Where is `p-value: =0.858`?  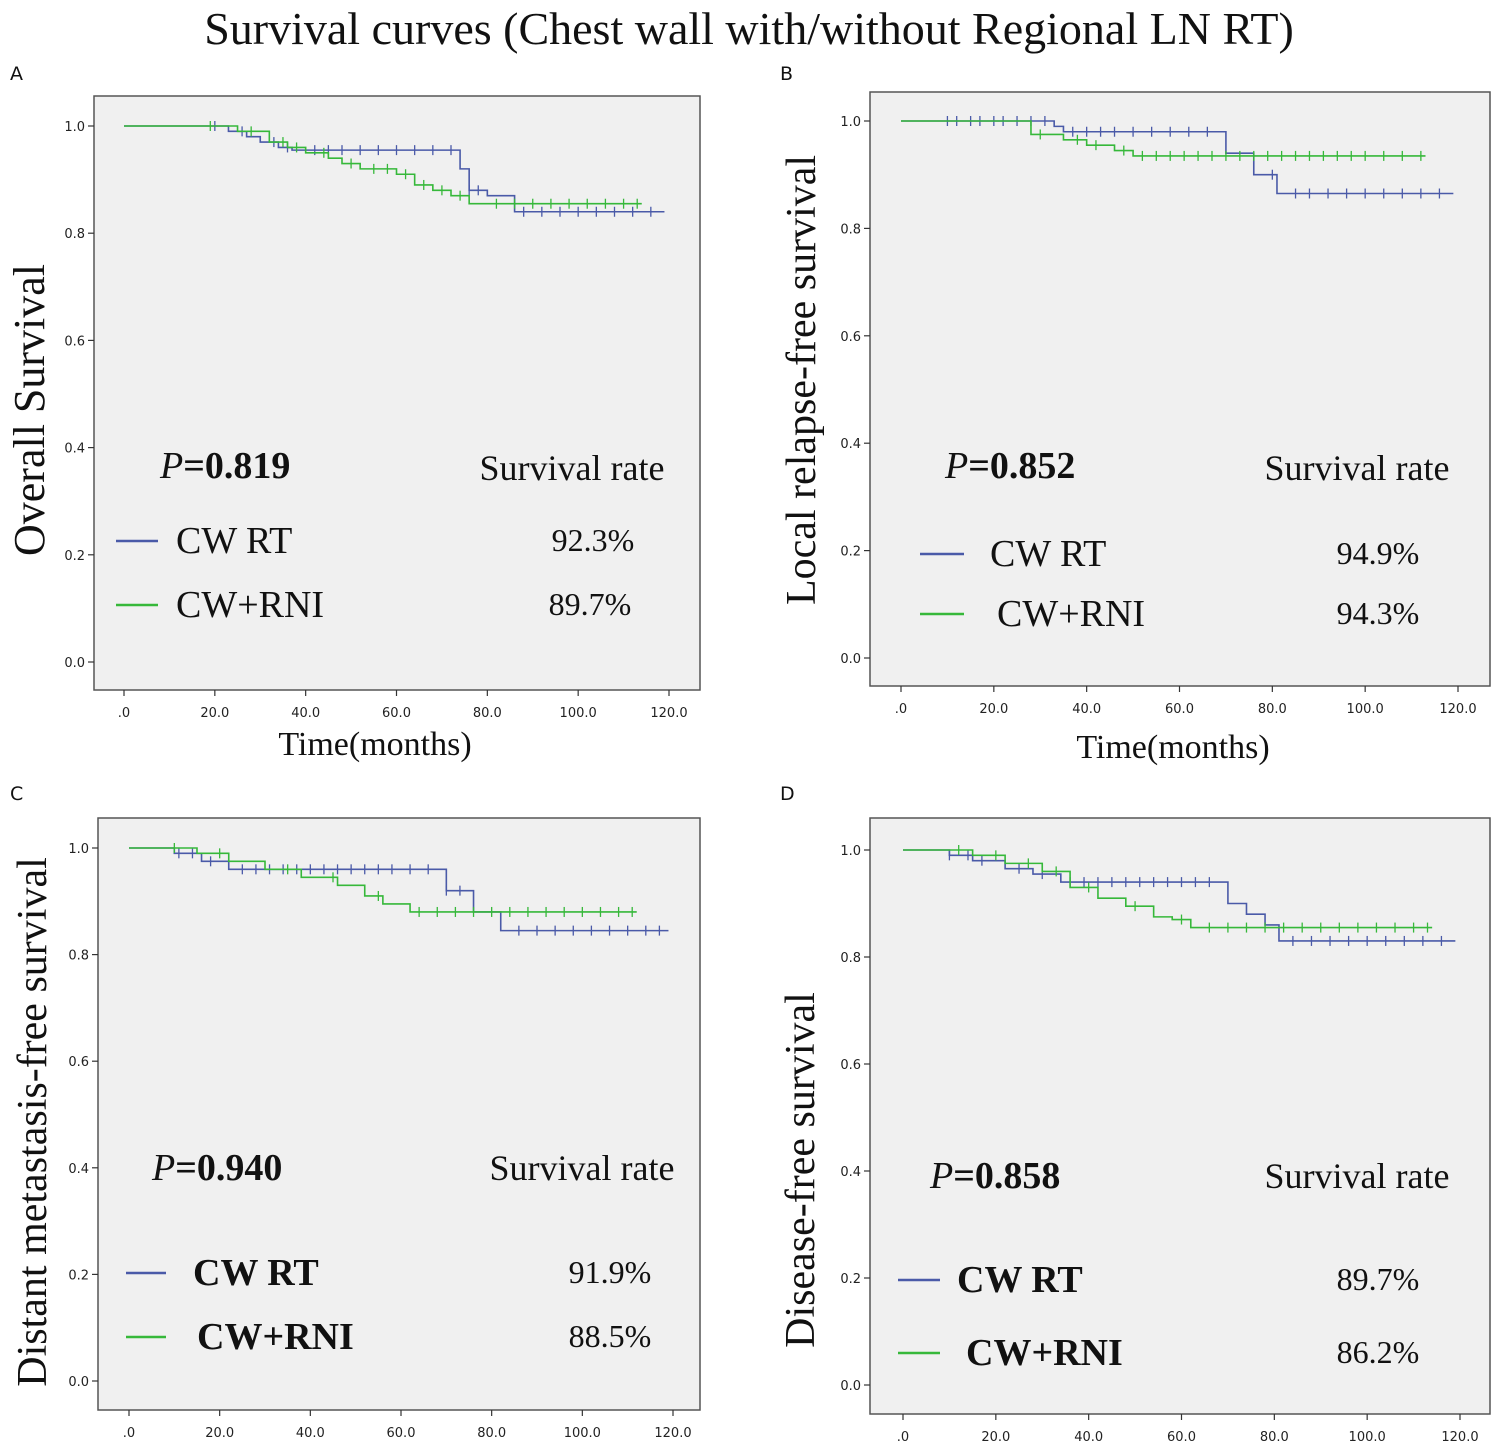 p-value: =0.858 is located at coordinates (1006, 1176).